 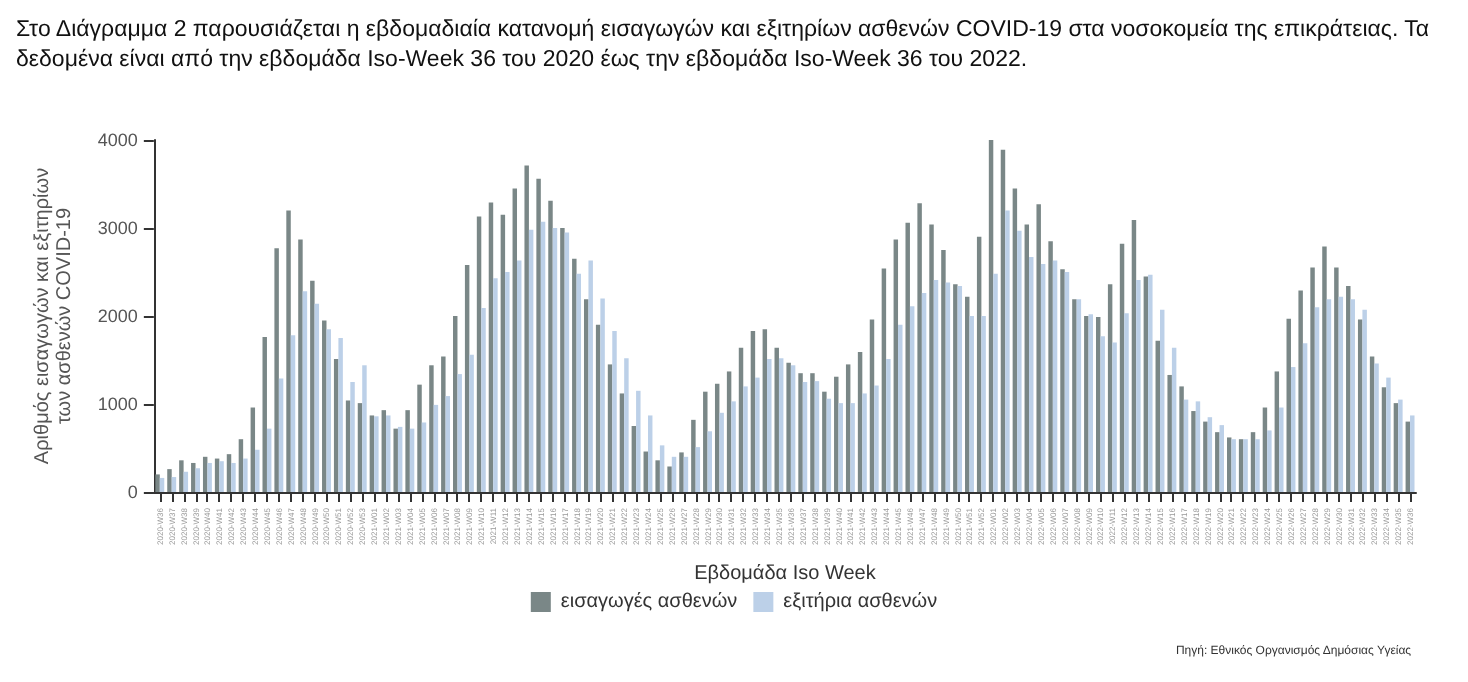 I want to click on y-tick-label: 3000, so click(x=117, y=228).